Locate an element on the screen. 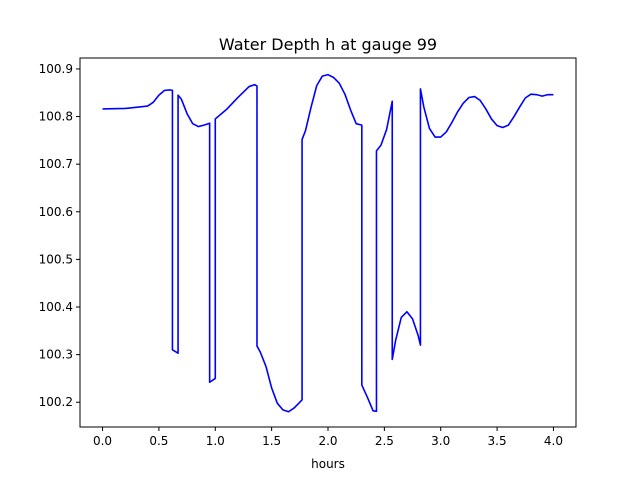 This screenshot has width=640, height=480. x-tick-label: 2.0 is located at coordinates (327, 441).